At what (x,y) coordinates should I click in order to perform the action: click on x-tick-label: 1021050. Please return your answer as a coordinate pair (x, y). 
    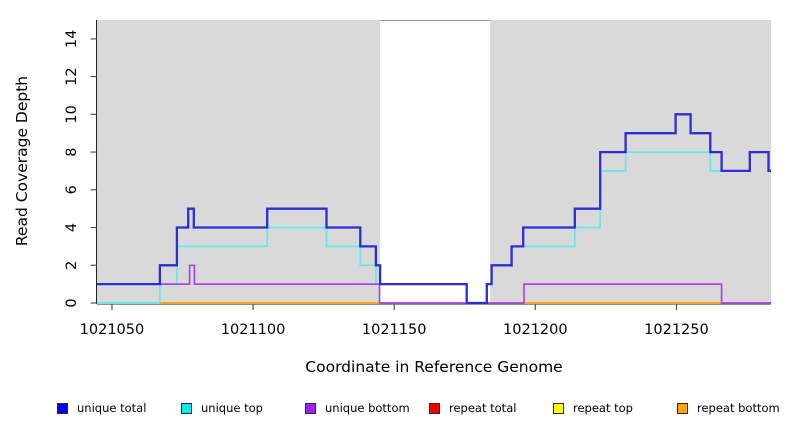
    Looking at the image, I should click on (112, 330).